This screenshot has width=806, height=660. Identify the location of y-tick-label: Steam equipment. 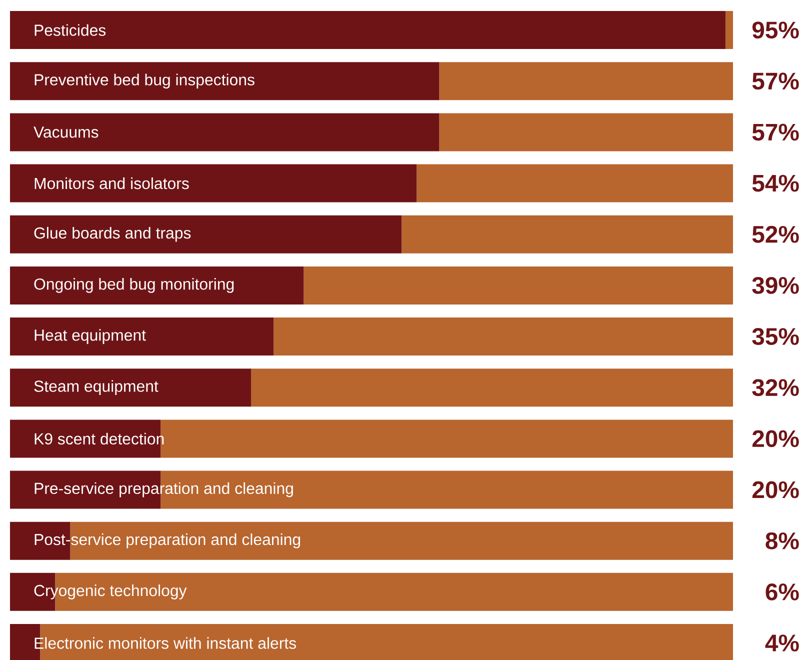
(96, 388).